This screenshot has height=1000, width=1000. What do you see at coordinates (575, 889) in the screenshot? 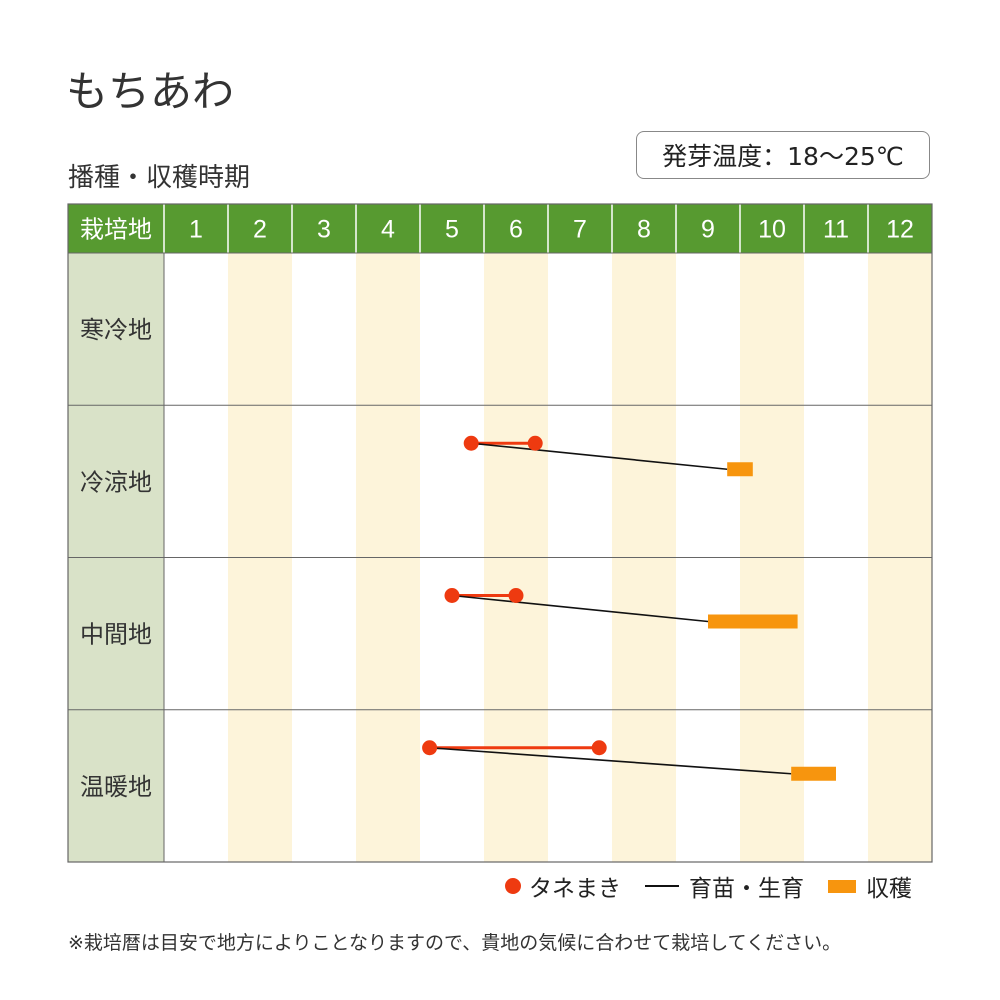
I see `legend-label-sowing: タネまき` at bounding box center [575, 889].